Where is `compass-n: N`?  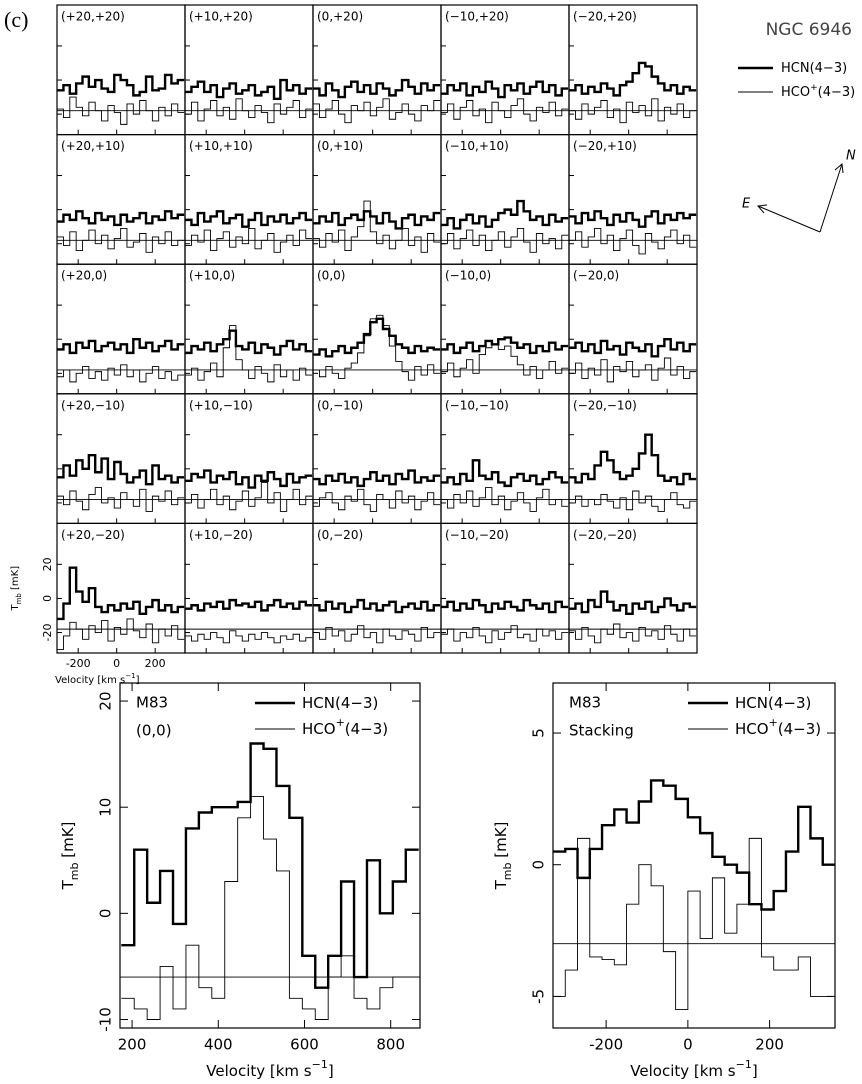
compass-n: N is located at coordinates (851, 156).